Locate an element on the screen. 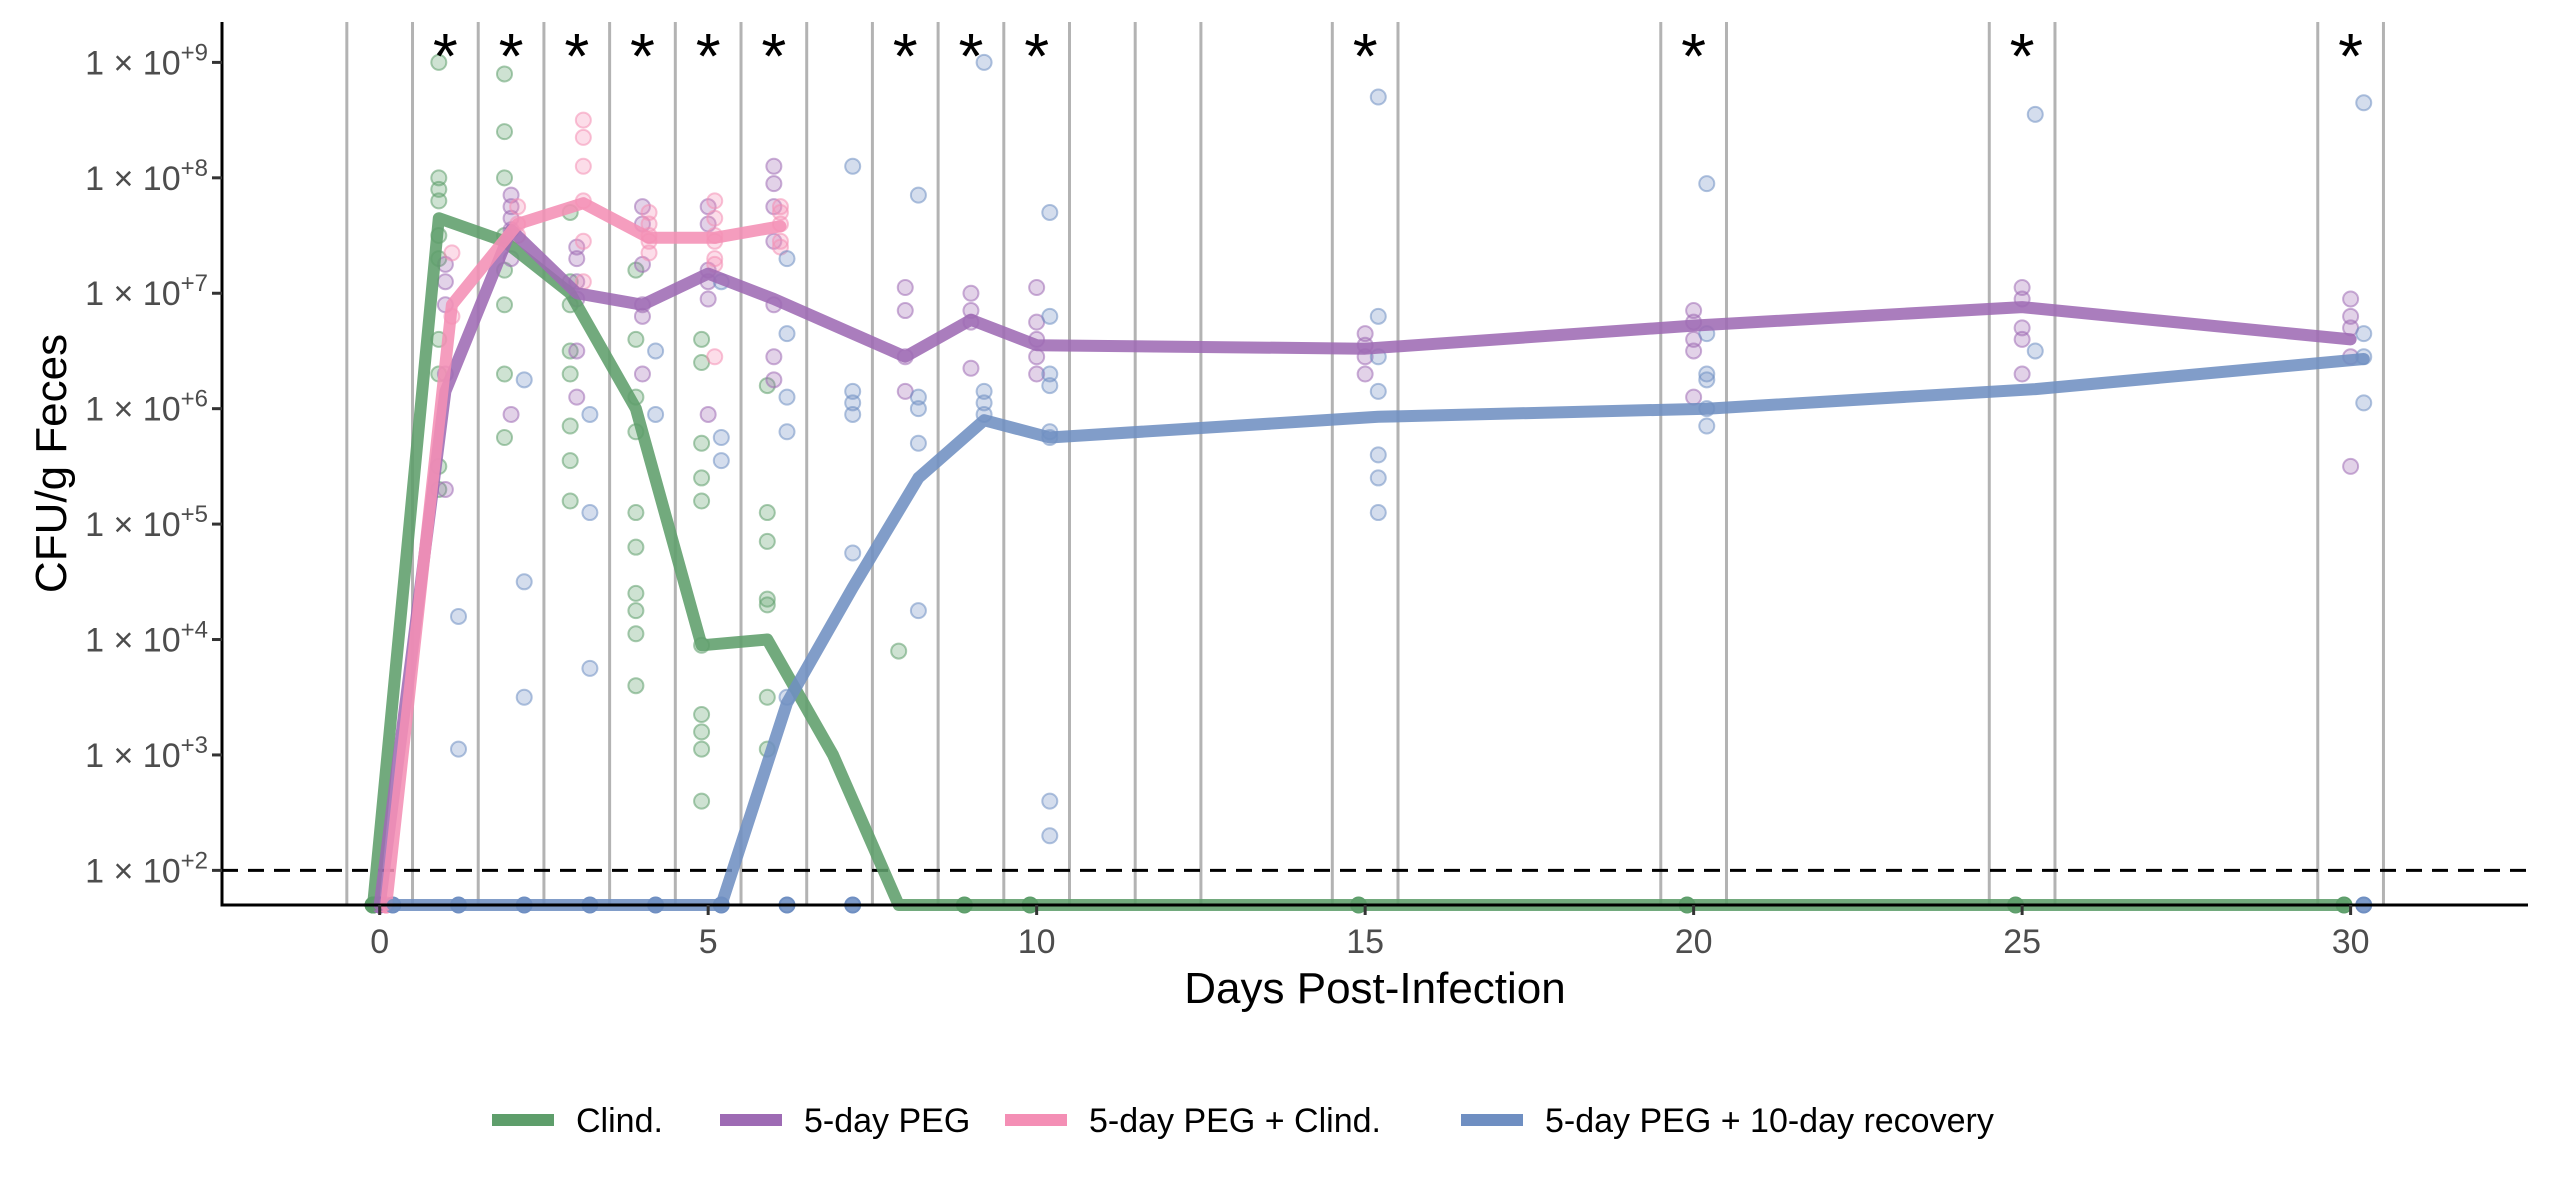 The width and height of the screenshot is (2550, 1200). x-tick-label: 20 is located at coordinates (1694, 942).